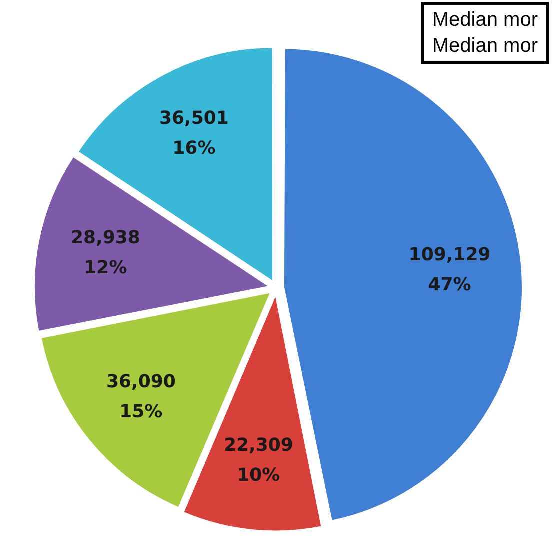 This screenshot has height=546, width=553. I want to click on data-label: 36,090 15%, so click(141, 396).